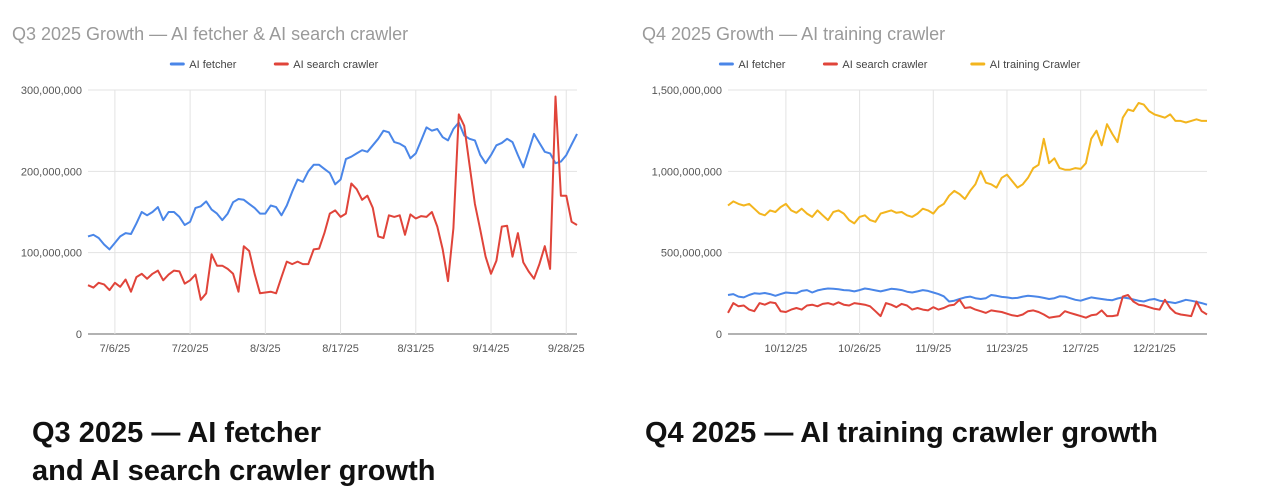  Describe the element at coordinates (190, 349) in the screenshot. I see `x-tick-label: 7/20/25` at that location.